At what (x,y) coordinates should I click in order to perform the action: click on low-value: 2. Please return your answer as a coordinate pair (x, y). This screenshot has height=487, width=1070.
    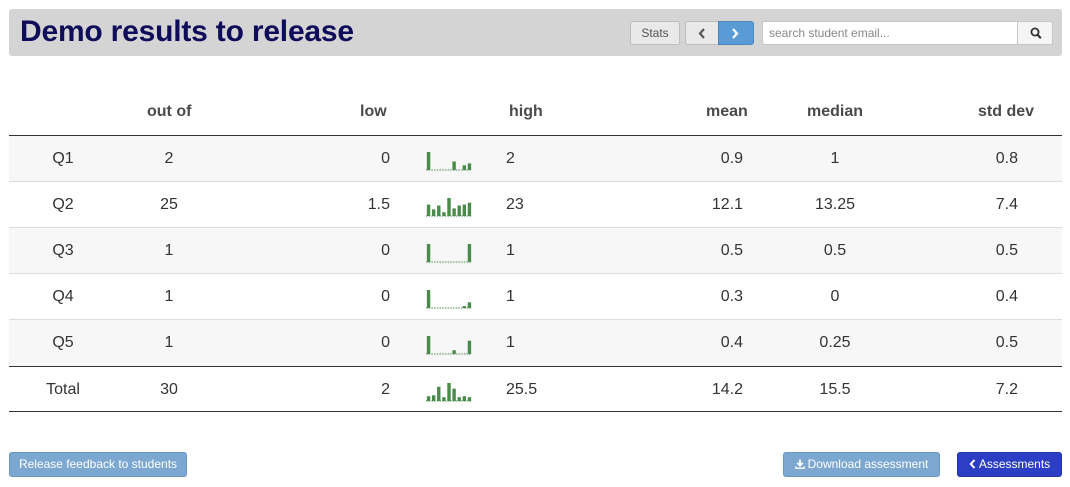
    Looking at the image, I should click on (385, 389).